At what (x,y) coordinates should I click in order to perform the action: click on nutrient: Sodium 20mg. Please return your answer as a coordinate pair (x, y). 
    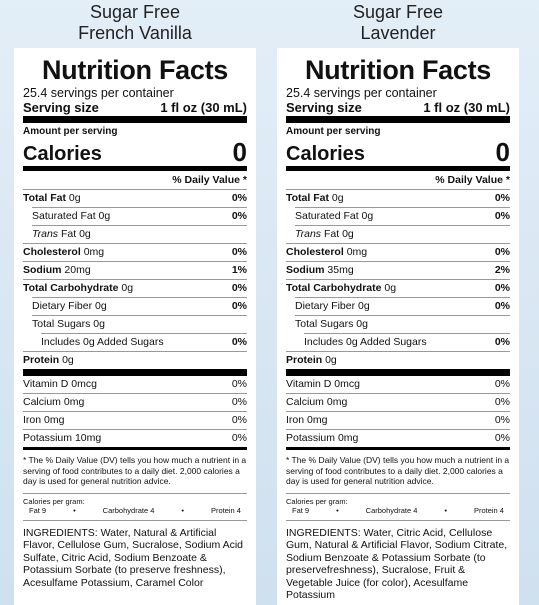
    Looking at the image, I should click on (57, 270).